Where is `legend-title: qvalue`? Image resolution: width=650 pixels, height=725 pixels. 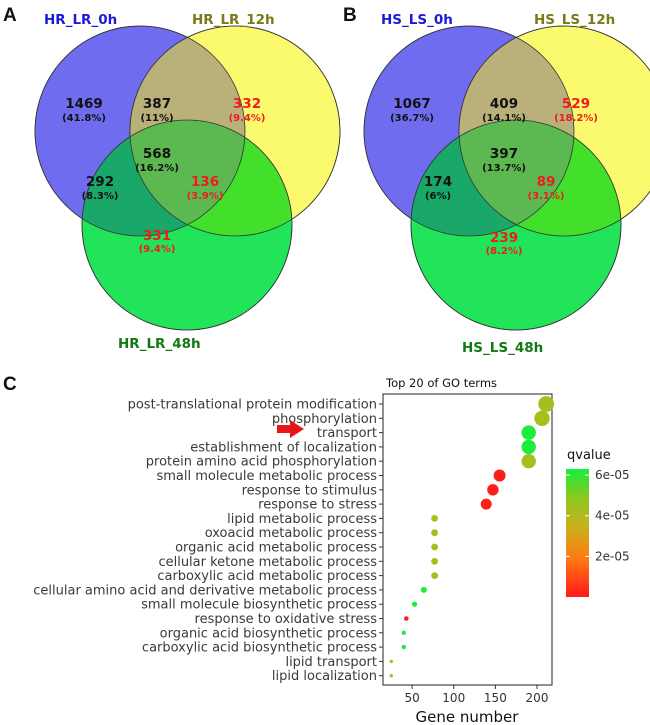 legend-title: qvalue is located at coordinates (589, 455).